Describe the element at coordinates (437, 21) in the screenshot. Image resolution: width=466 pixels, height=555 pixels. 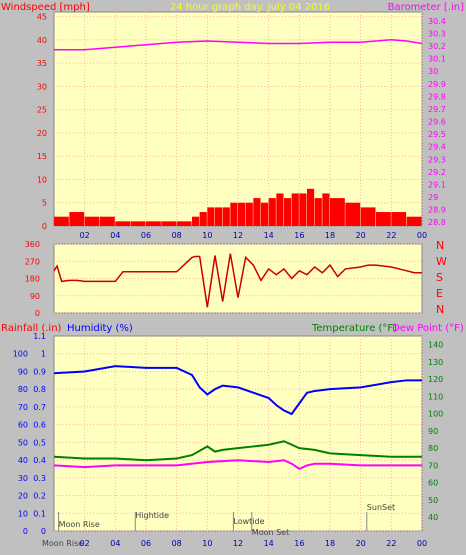
I see `barometer-tick-label: 30.4` at that location.